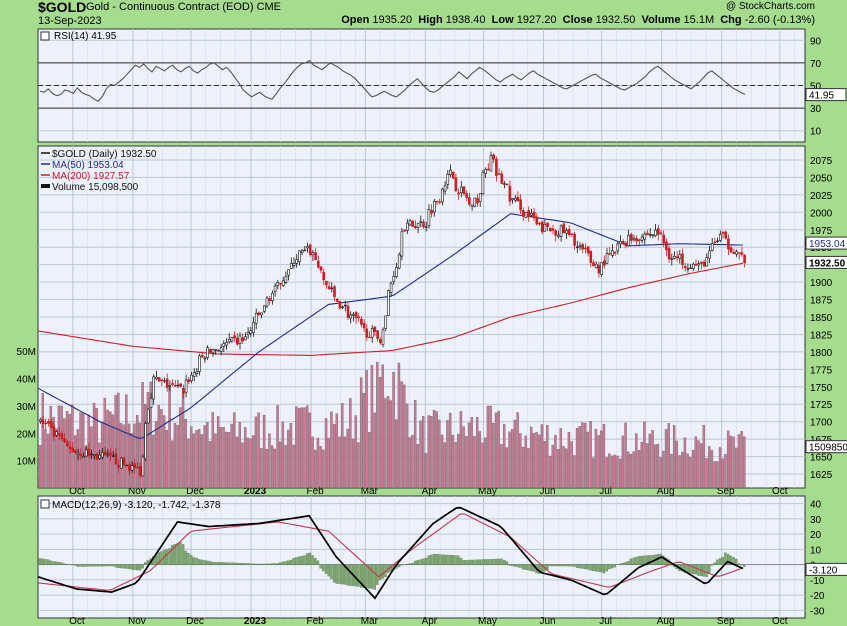 The height and width of the screenshot is (626, 847). Describe the element at coordinates (780, 491) in the screenshot. I see `x-tick-label: Oct` at that location.